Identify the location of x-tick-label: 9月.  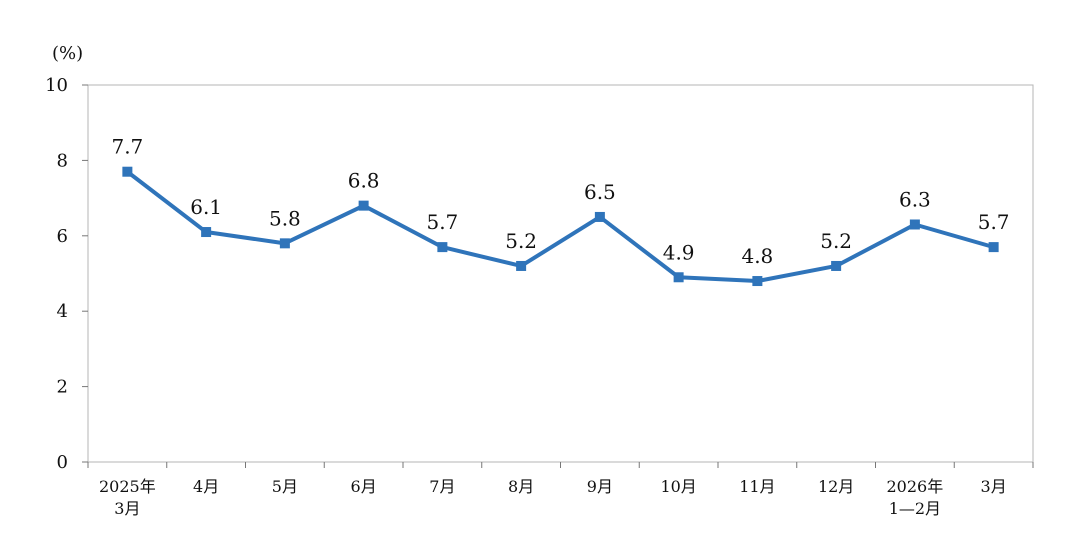
(600, 486).